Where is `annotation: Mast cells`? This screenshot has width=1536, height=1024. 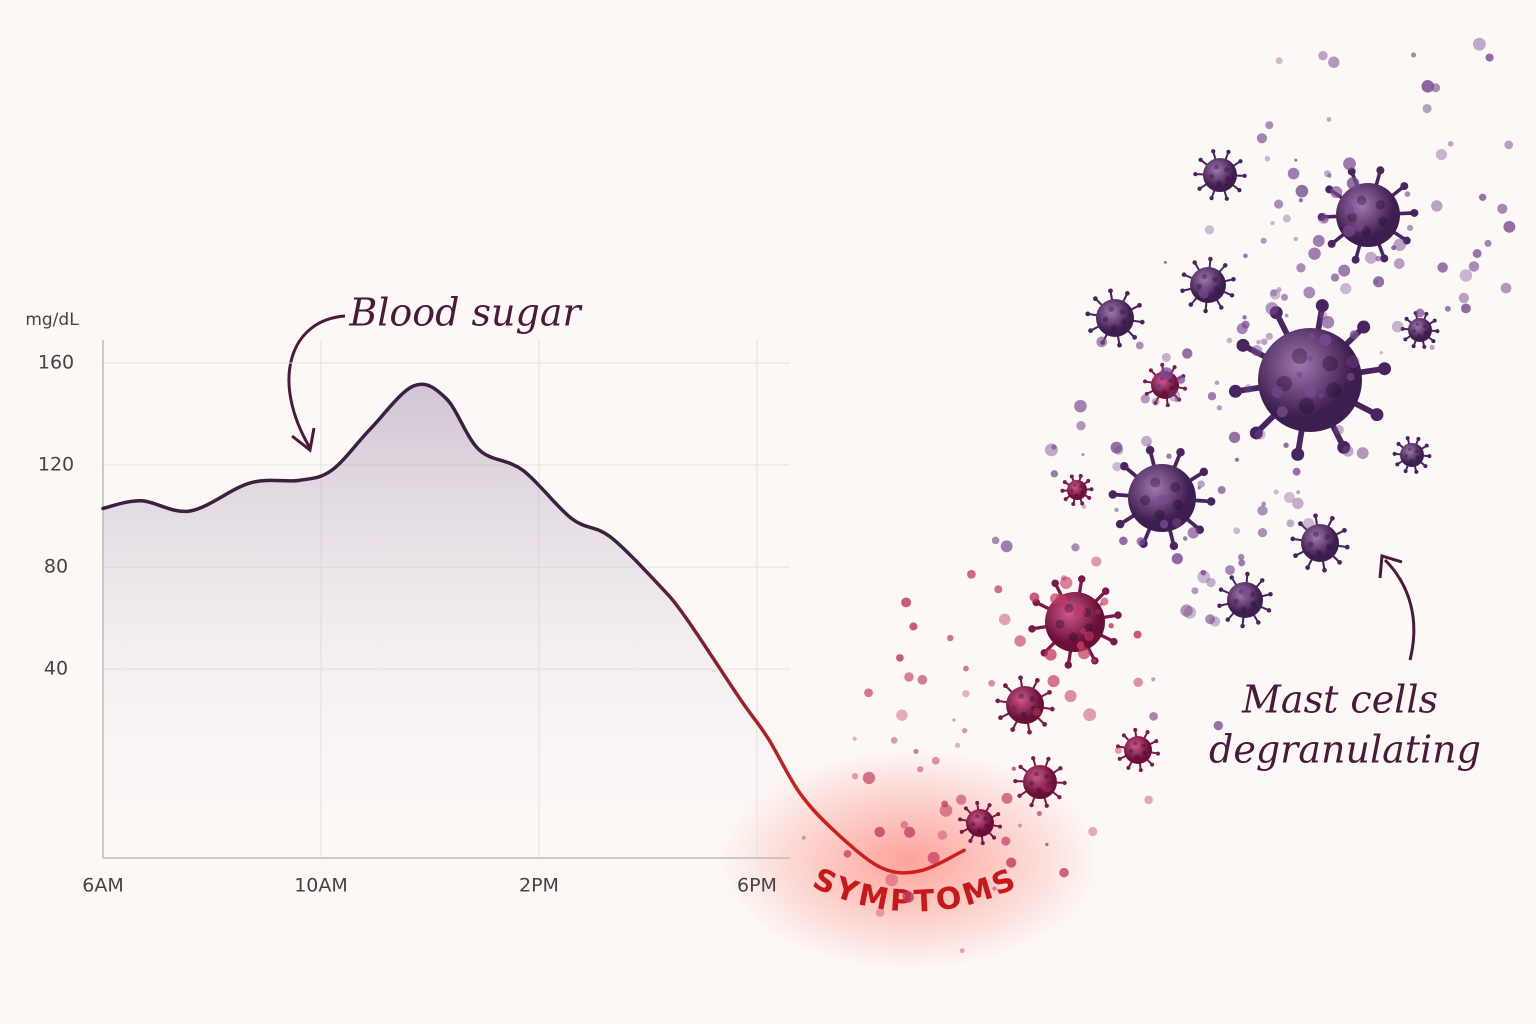
annotation: Mast cells is located at coordinates (1339, 700).